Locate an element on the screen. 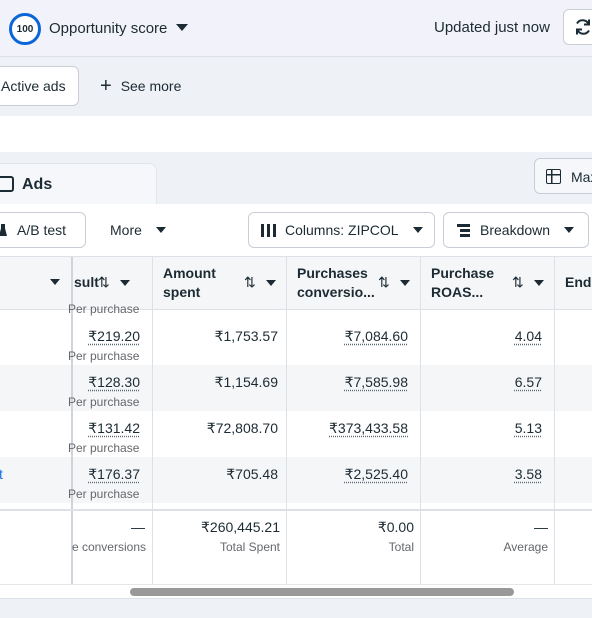  horizontal-scrollbar is located at coordinates (296, 591).